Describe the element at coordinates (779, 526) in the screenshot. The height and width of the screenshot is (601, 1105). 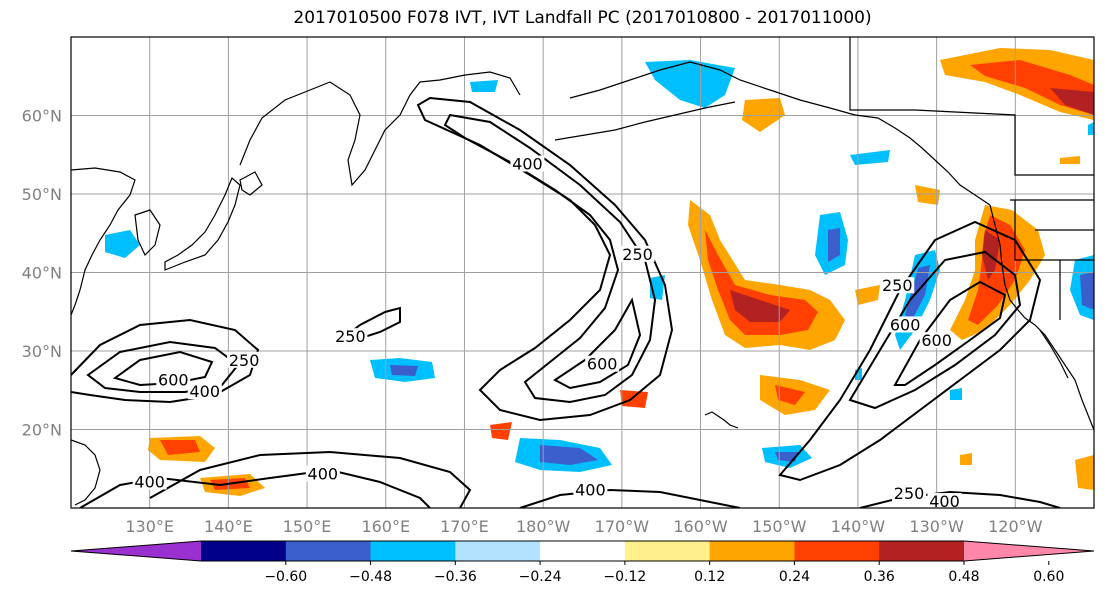
I see `lon-tick-label: 150°W` at that location.